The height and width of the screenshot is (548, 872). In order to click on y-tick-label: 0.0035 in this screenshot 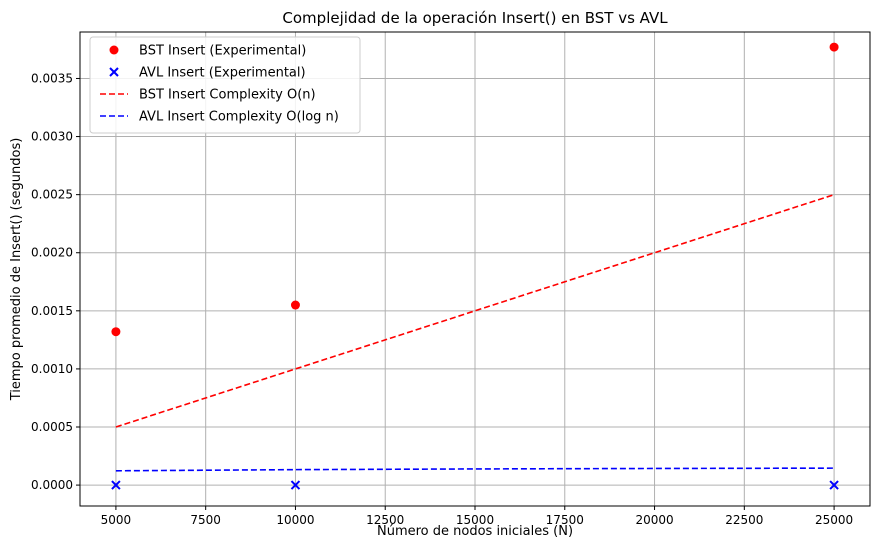, I will do `click(52, 78)`.